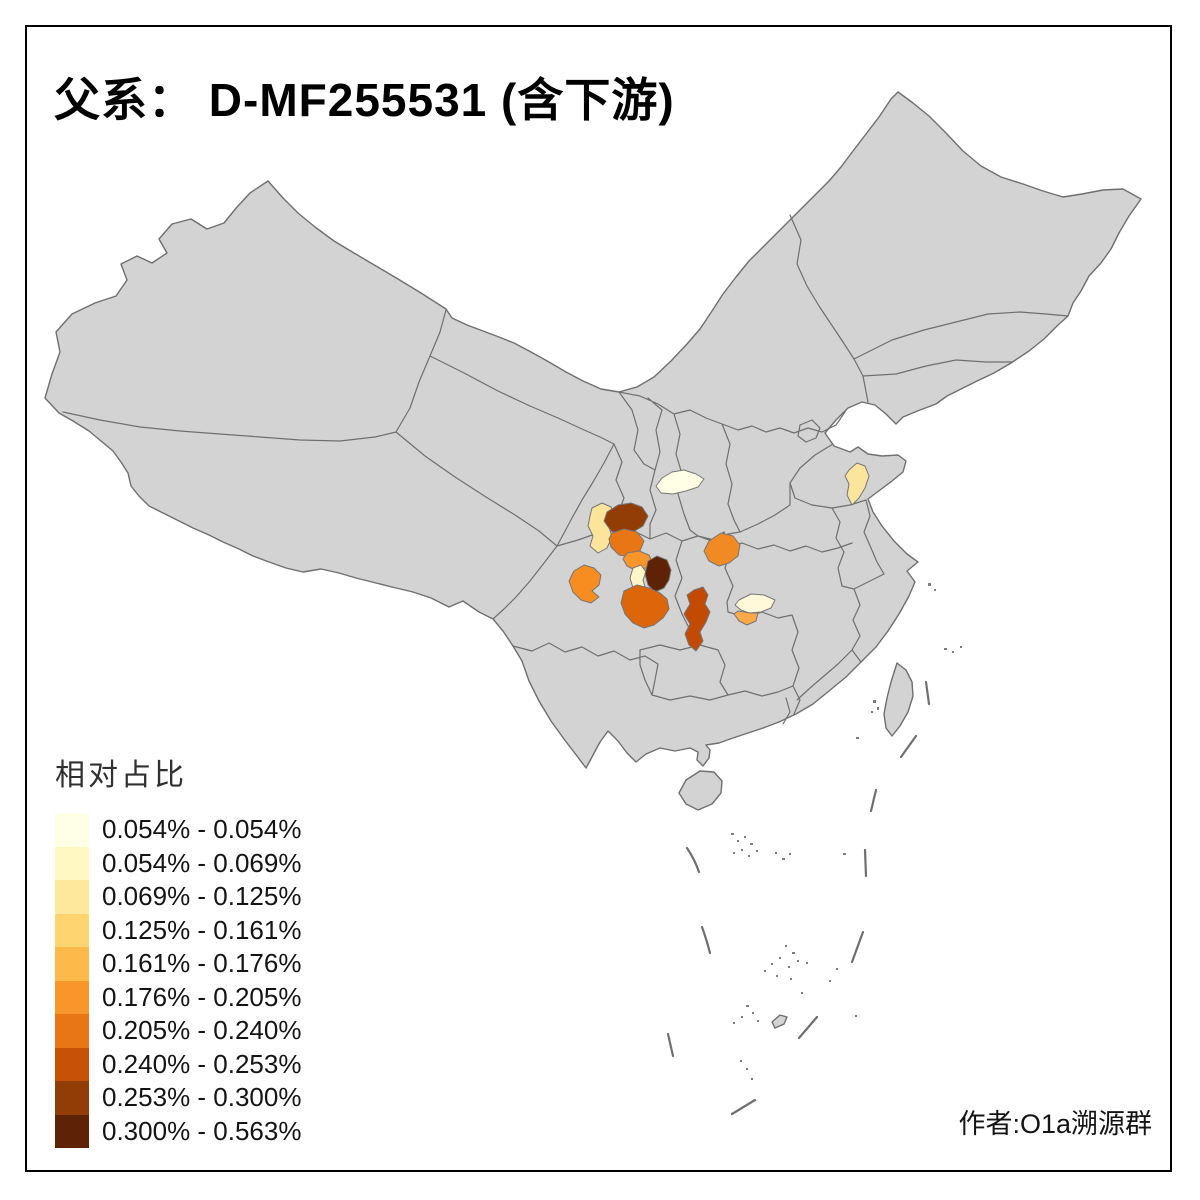 The image size is (1200, 1200). What do you see at coordinates (700, 790) in the screenshot?
I see `hainan-island` at bounding box center [700, 790].